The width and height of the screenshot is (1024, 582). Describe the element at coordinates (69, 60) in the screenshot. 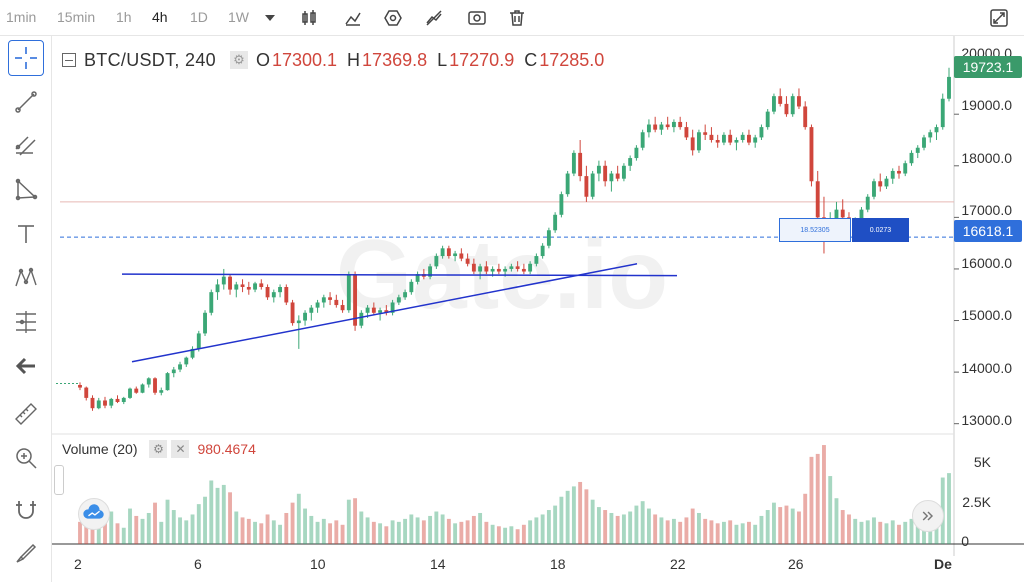

I see `collapse-legend-icon` at that location.